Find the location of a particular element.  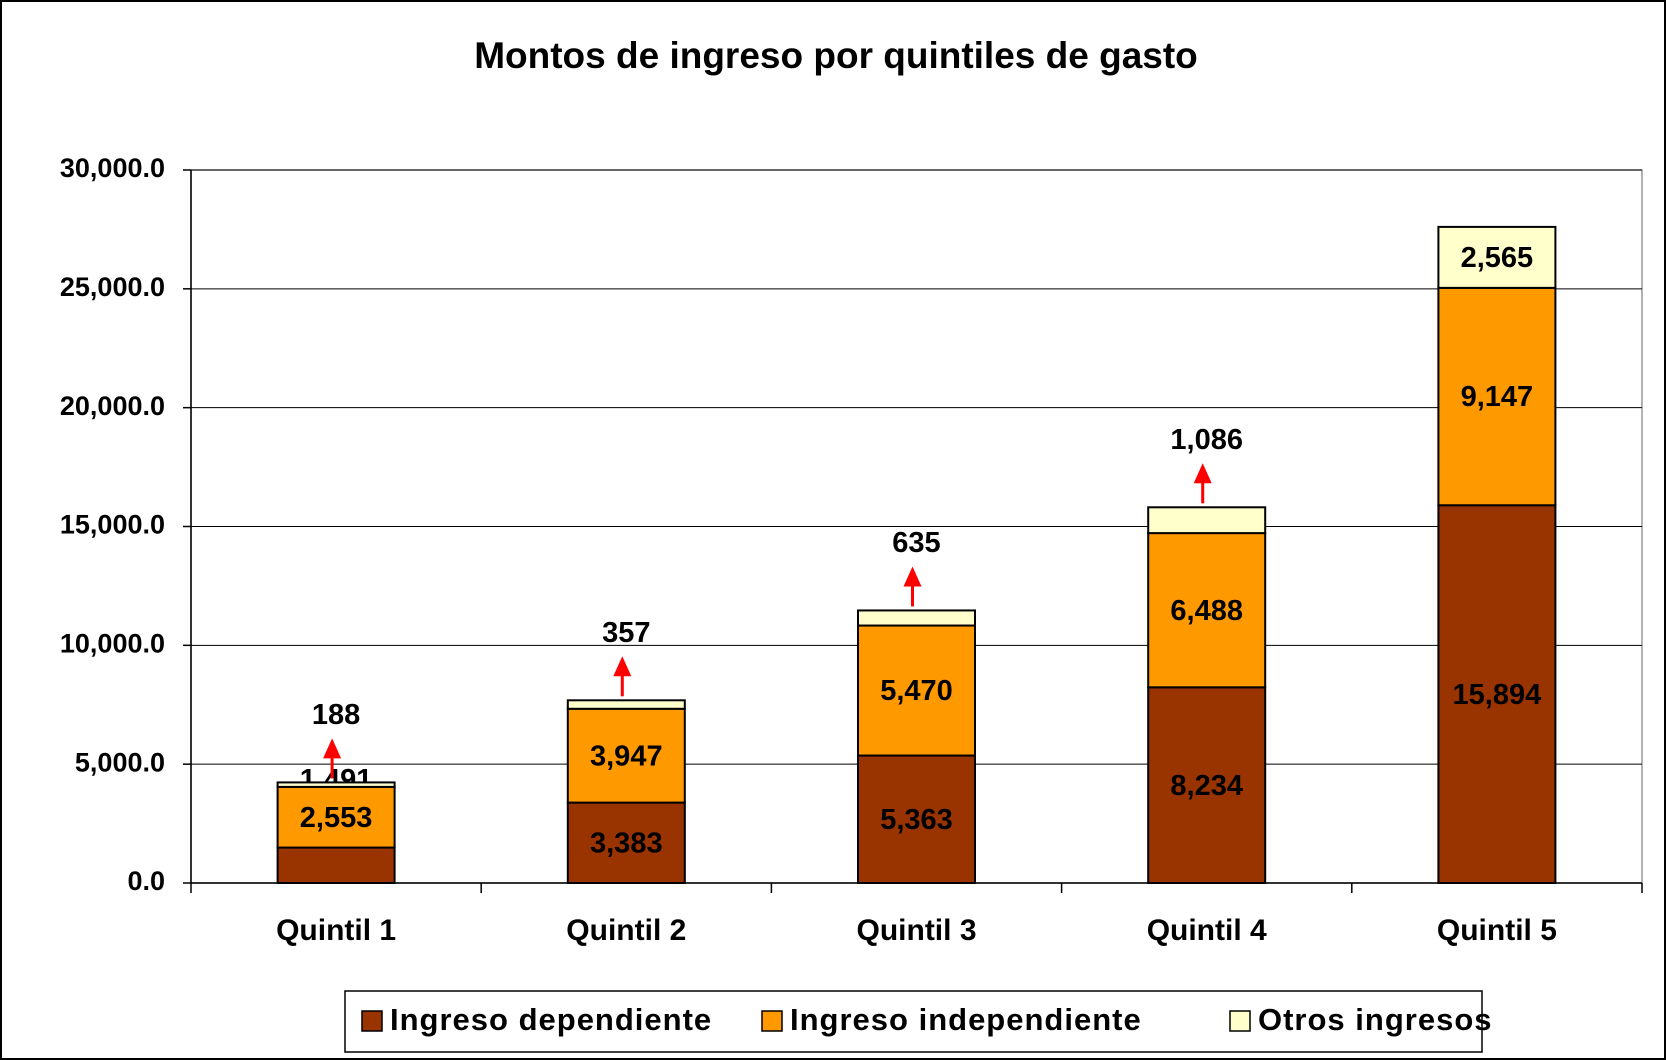

value-label: 3,383 is located at coordinates (626, 843).